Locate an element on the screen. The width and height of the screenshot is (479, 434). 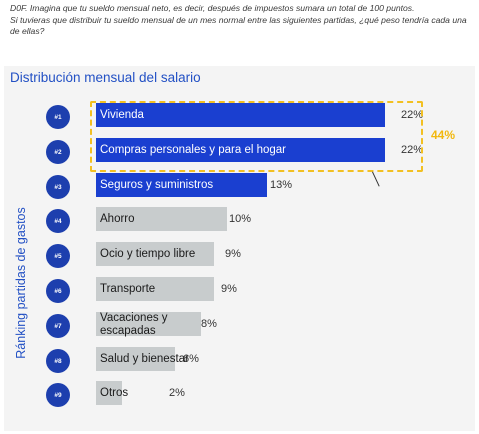
rank-badge: #1 is located at coordinates (58, 117).